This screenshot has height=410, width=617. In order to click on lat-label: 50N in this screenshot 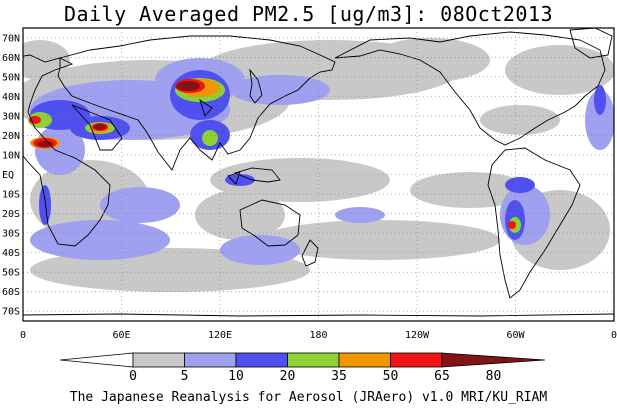, I will do `click(11, 77)`.